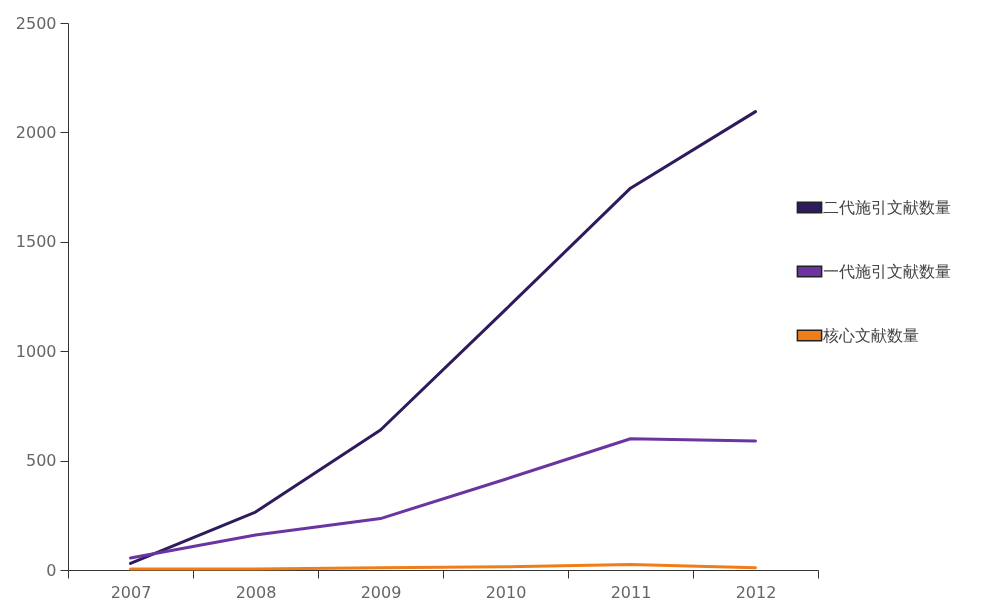 This screenshot has width=1006, height=605. Describe the element at coordinates (381, 592) in the screenshot. I see `x-tick-label: 2009` at that location.